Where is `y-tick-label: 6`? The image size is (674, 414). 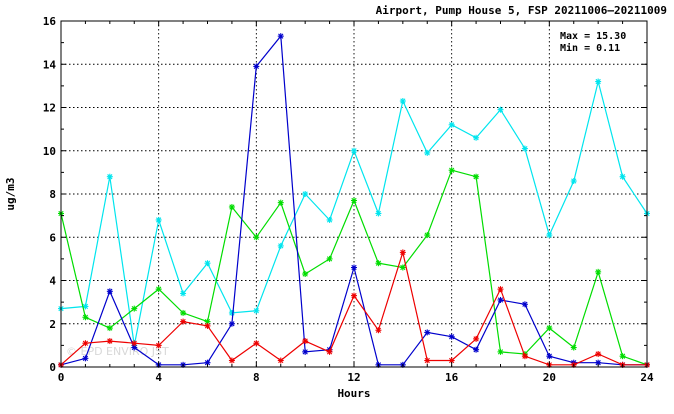 y-tick-label: 6 is located at coordinates (52, 237).